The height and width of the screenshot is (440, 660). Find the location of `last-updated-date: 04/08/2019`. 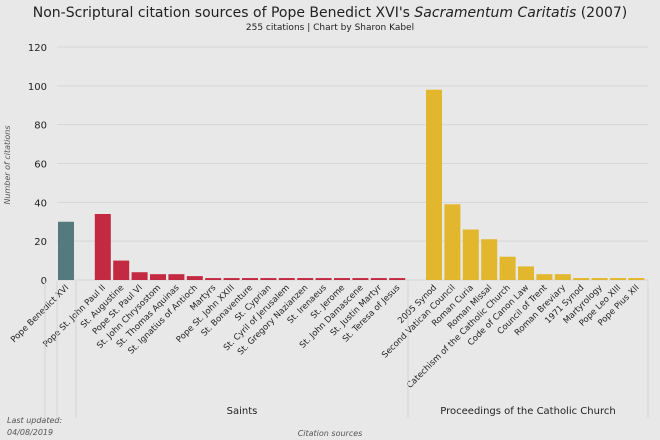

last-updated-date: 04/08/2019 is located at coordinates (30, 432).